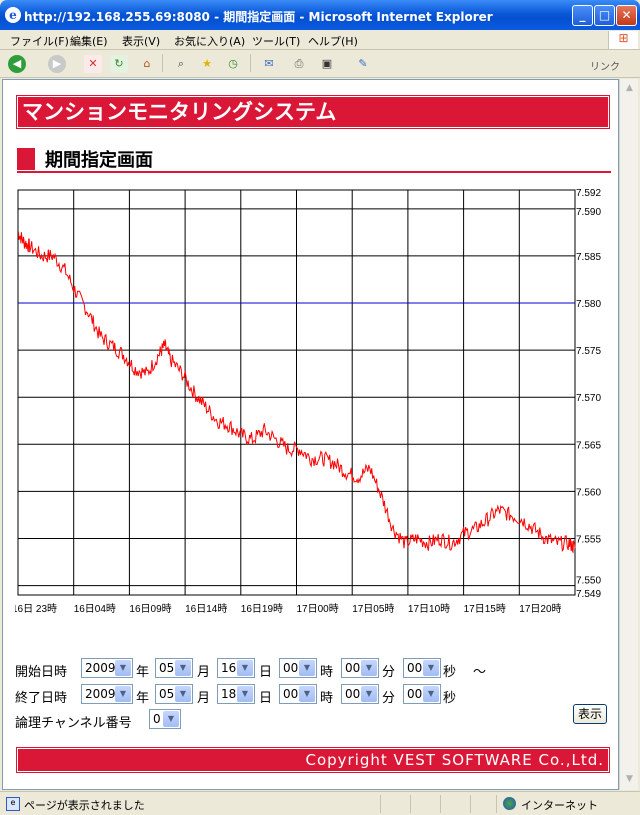 The width and height of the screenshot is (640, 815). What do you see at coordinates (626, 15) in the screenshot?
I see `close-button: ✕` at bounding box center [626, 15].